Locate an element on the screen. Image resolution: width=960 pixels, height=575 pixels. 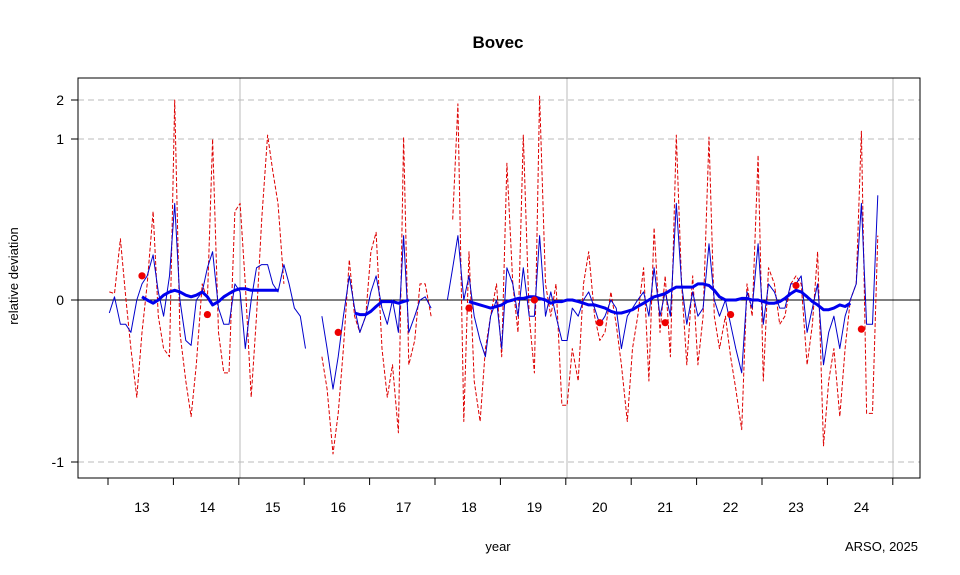
x-tick-label: 20 is located at coordinates (600, 507).